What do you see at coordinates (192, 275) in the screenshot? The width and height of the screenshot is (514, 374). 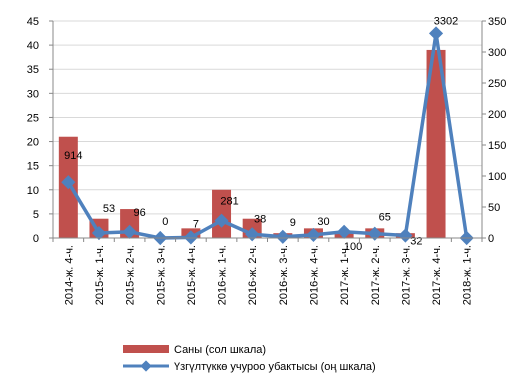 I see `x-tick-label: 2015-ж. 4-ч.` at bounding box center [192, 275].